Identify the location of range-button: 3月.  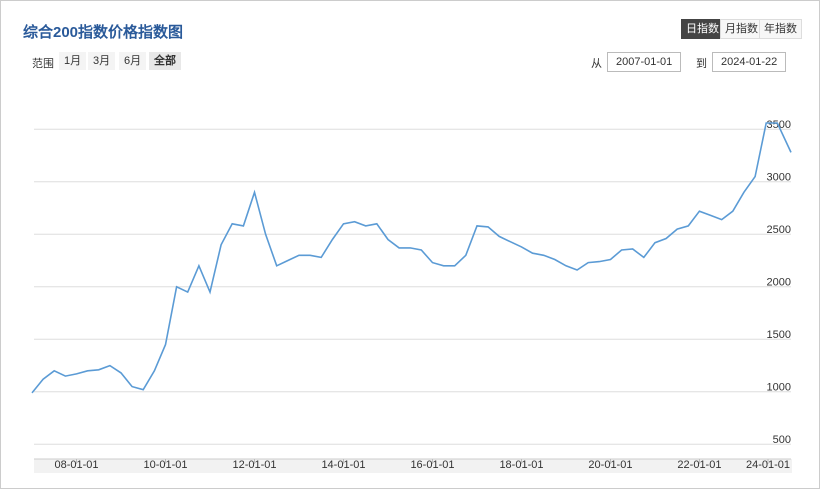
(102, 61).